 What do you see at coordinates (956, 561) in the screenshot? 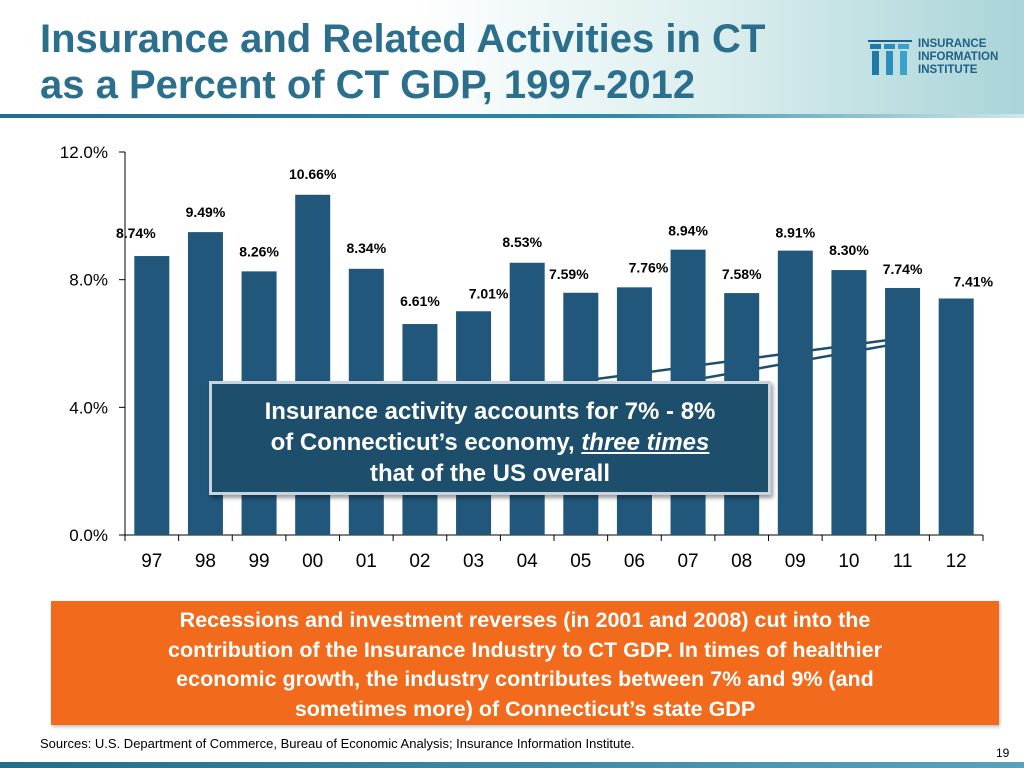
I see `x-tick-label: 12` at bounding box center [956, 561].